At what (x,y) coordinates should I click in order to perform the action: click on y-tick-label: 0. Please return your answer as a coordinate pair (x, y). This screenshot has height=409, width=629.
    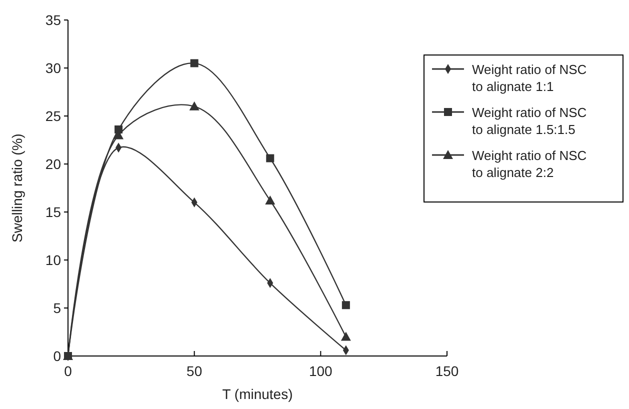
    Looking at the image, I should click on (57, 356).